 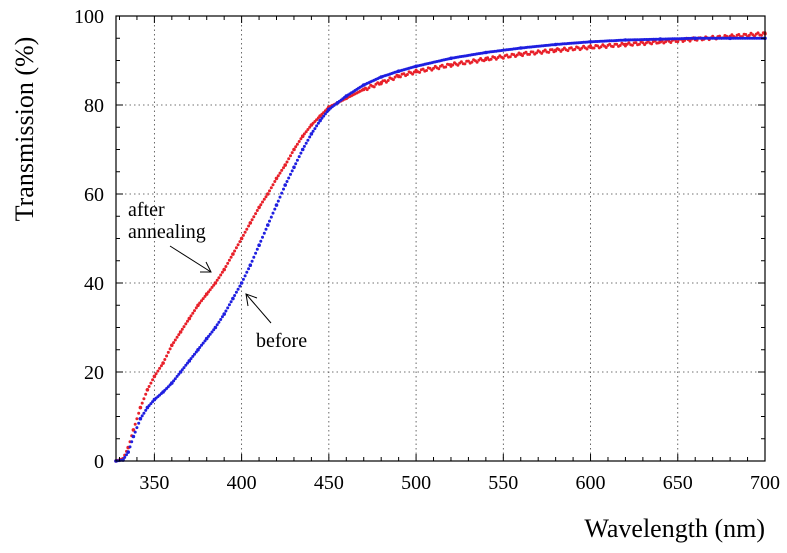 What do you see at coordinates (99, 462) in the screenshot?
I see `y-tick-label: 0` at bounding box center [99, 462].